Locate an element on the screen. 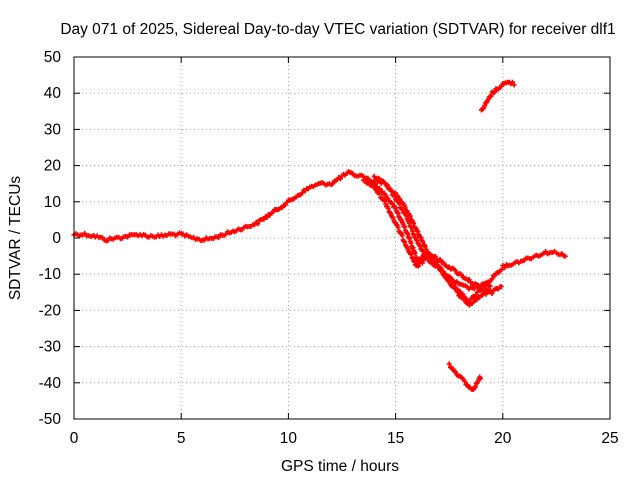 This screenshot has width=640, height=480. x-tick-label: 5 is located at coordinates (181, 438).